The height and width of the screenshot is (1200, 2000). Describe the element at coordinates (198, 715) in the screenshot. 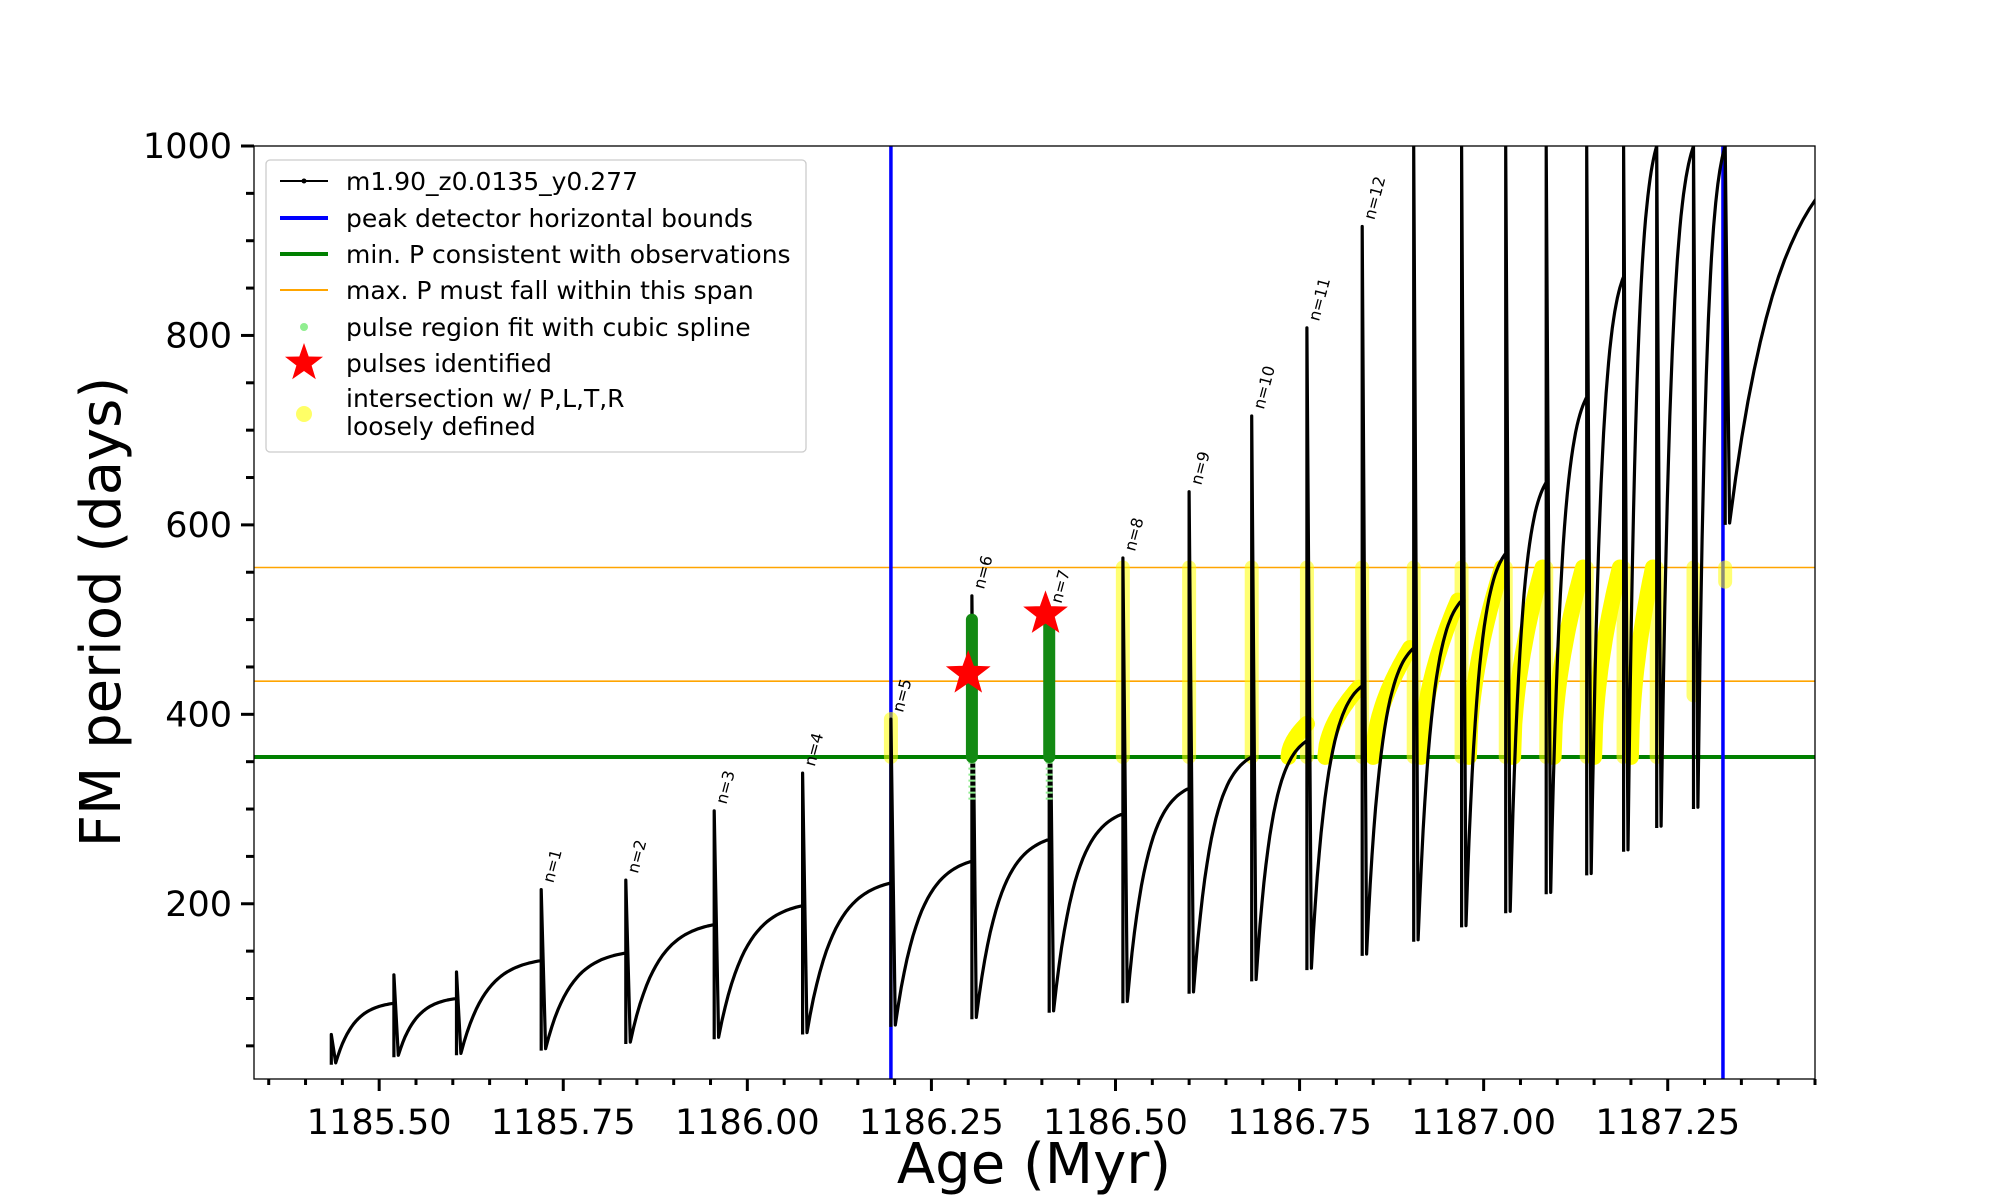

I see `y-tick-label: 400` at that location.